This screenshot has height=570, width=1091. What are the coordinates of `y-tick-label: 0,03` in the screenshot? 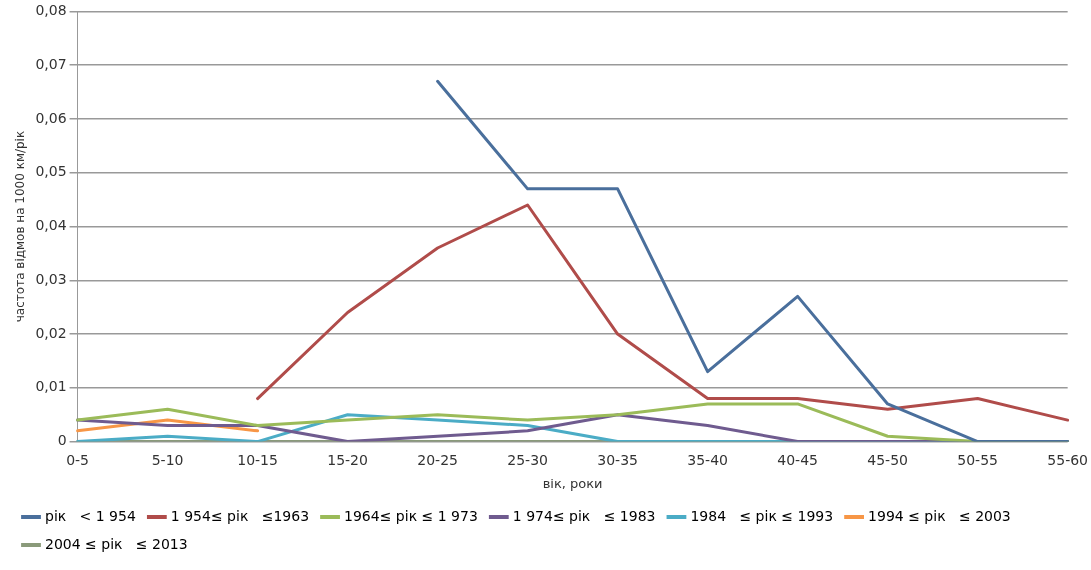 It's located at (51, 278).